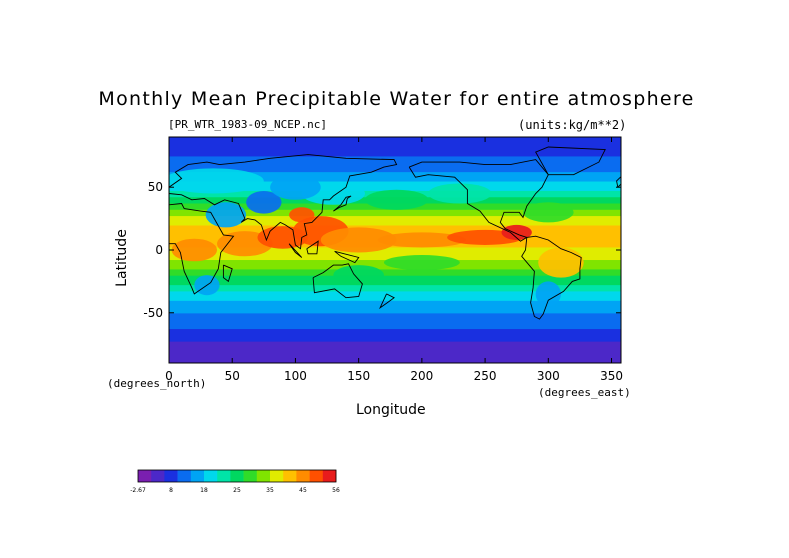 The image size is (789, 558). Describe the element at coordinates (155, 187) in the screenshot. I see `y-tick-label: 50` at that location.